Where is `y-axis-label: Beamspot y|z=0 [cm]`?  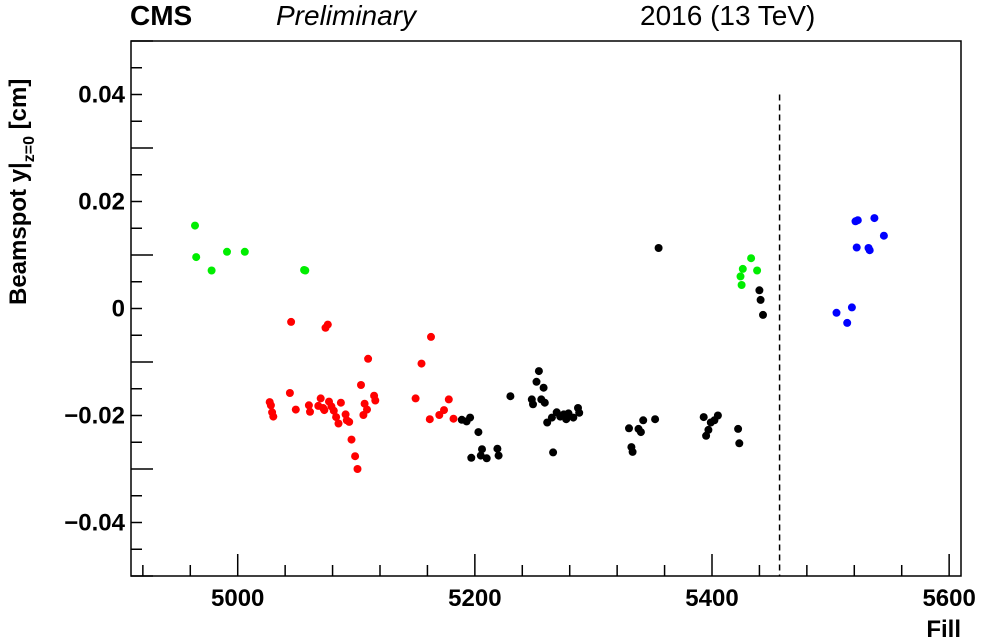
y-axis-label: Beamspot y|z=0 [cm] is located at coordinates (21, 192).